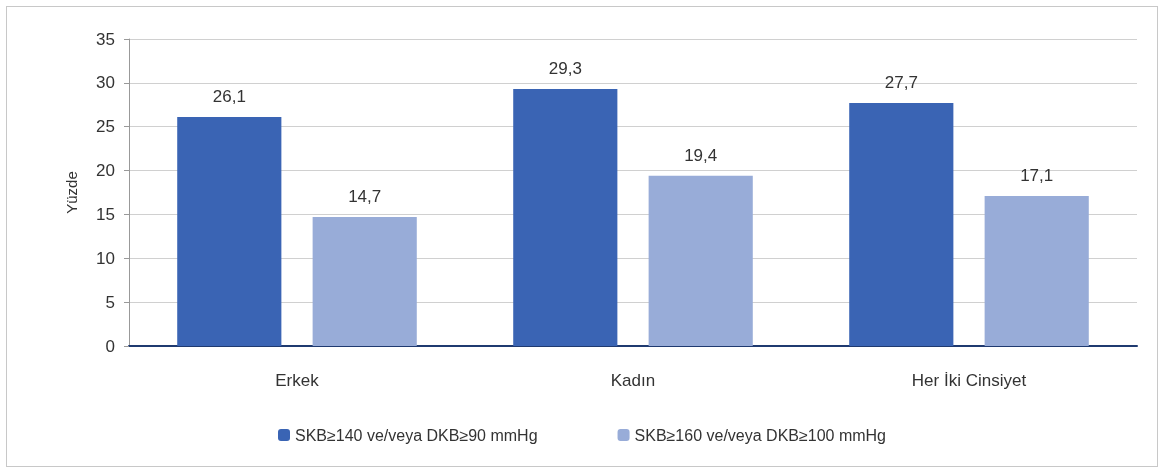  I want to click on data-label: 19,4, so click(701, 155).